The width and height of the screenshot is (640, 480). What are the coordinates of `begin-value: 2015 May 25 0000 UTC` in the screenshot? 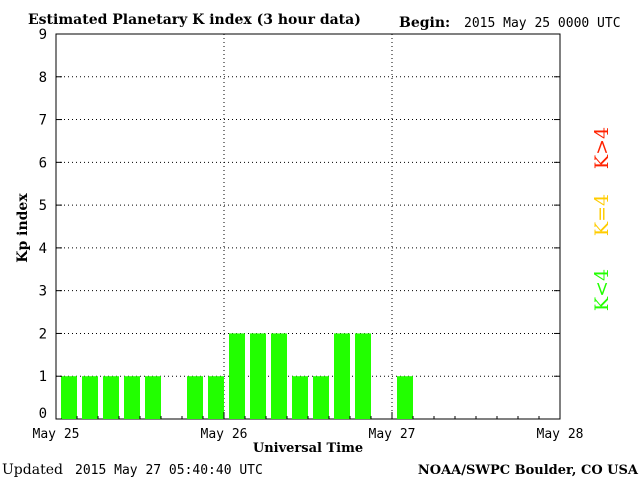 It's located at (542, 23).